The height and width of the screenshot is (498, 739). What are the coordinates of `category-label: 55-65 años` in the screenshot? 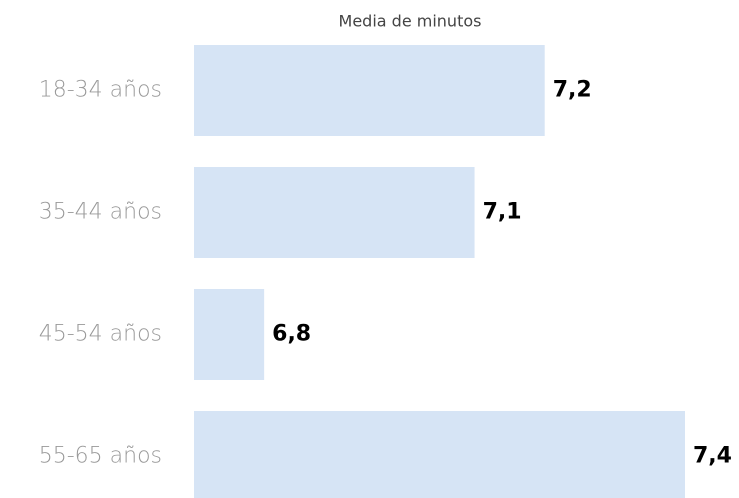 It's located at (100, 456).